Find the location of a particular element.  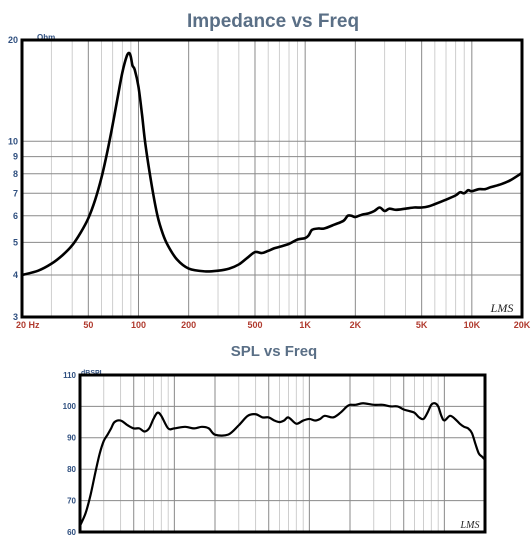

x-tick-label: 500 is located at coordinates (254, 325).